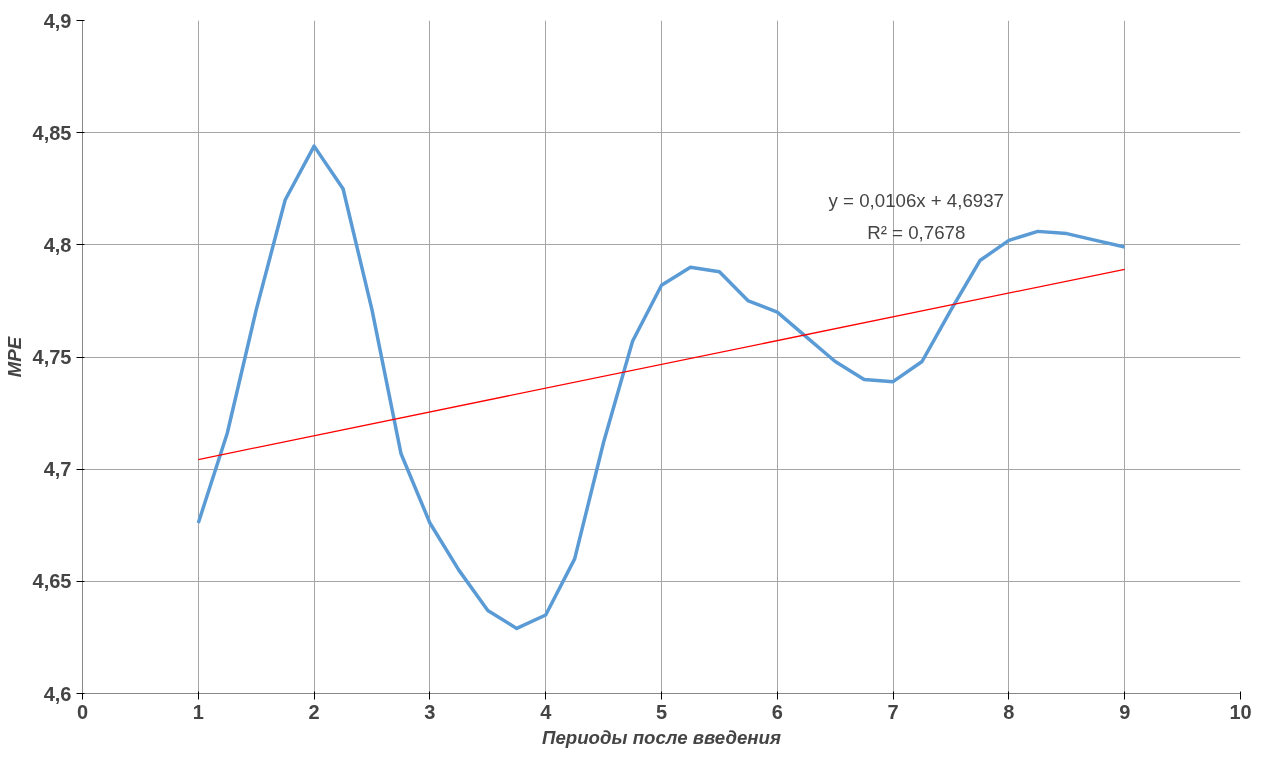 This screenshot has height=759, width=1277. I want to click on x-tick-label: 6, so click(777, 711).